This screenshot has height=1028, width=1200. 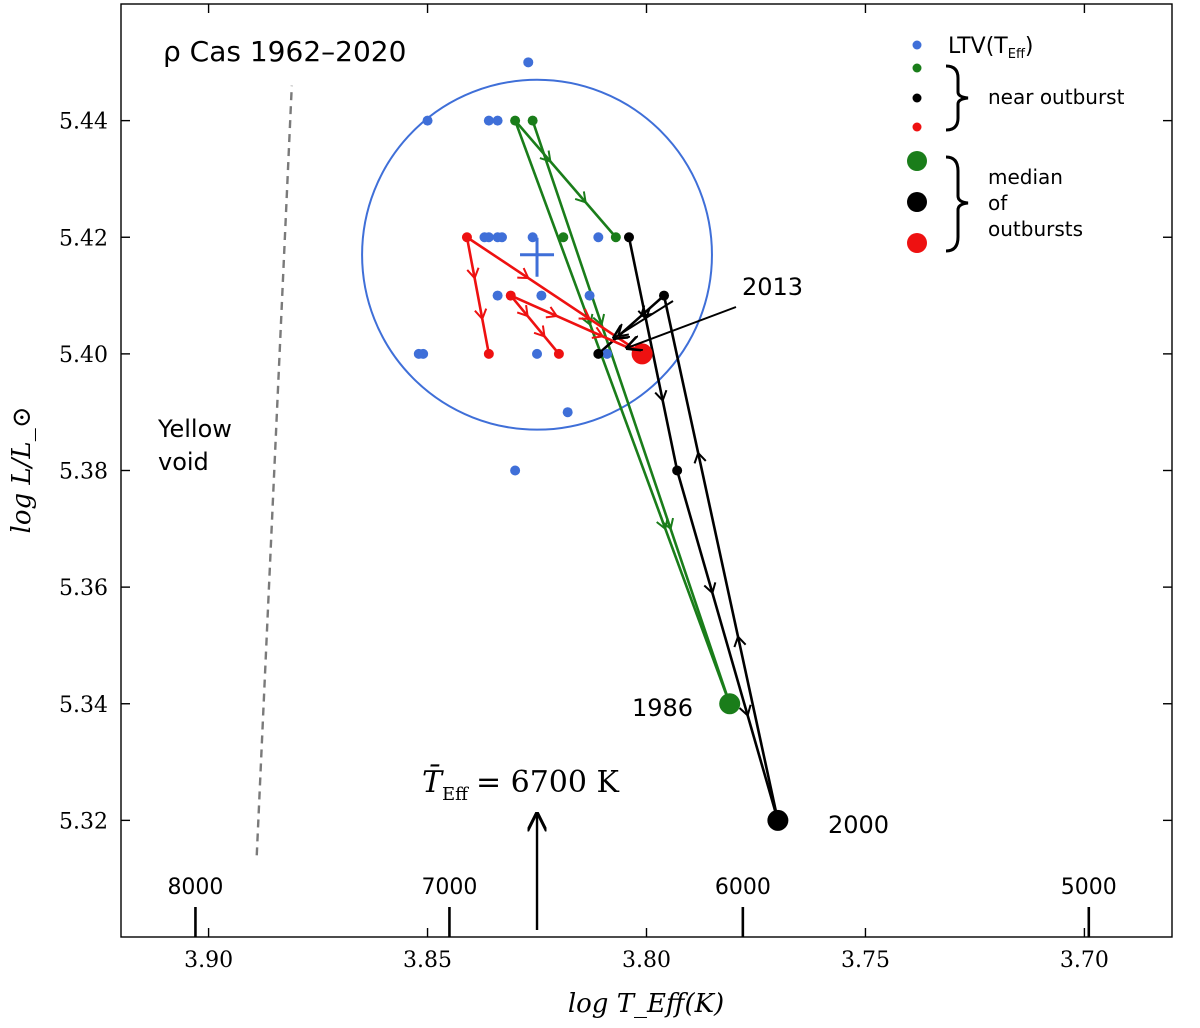 I want to click on track-arrow-1-0-b, so click(x=661, y=396).